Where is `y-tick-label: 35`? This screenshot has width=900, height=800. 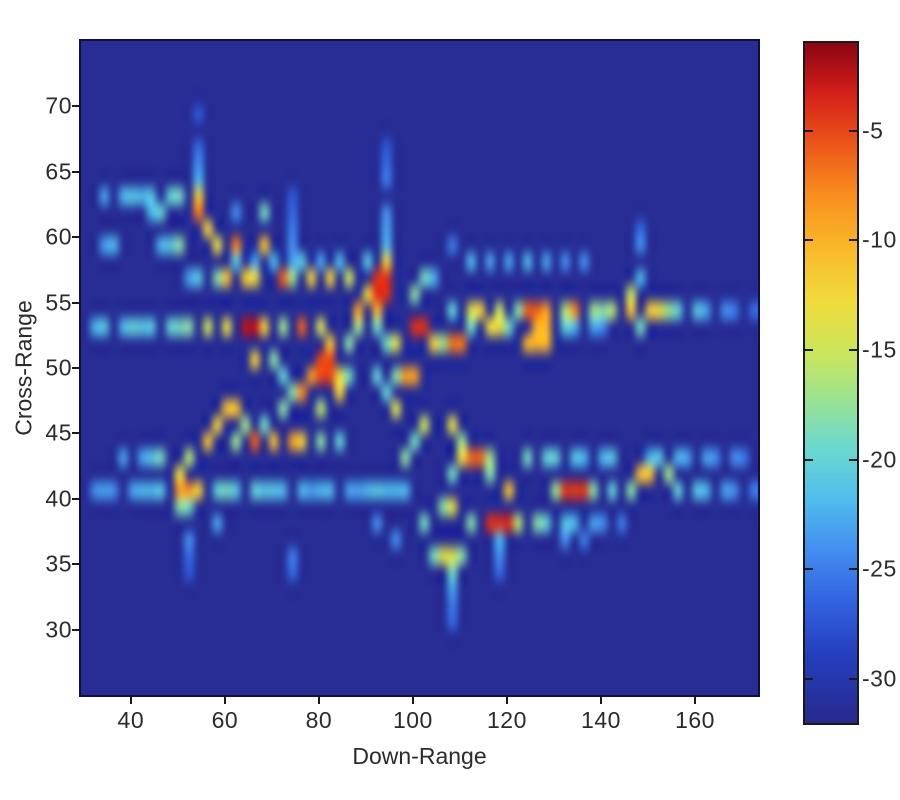
y-tick-label: 35 is located at coordinates (58, 563).